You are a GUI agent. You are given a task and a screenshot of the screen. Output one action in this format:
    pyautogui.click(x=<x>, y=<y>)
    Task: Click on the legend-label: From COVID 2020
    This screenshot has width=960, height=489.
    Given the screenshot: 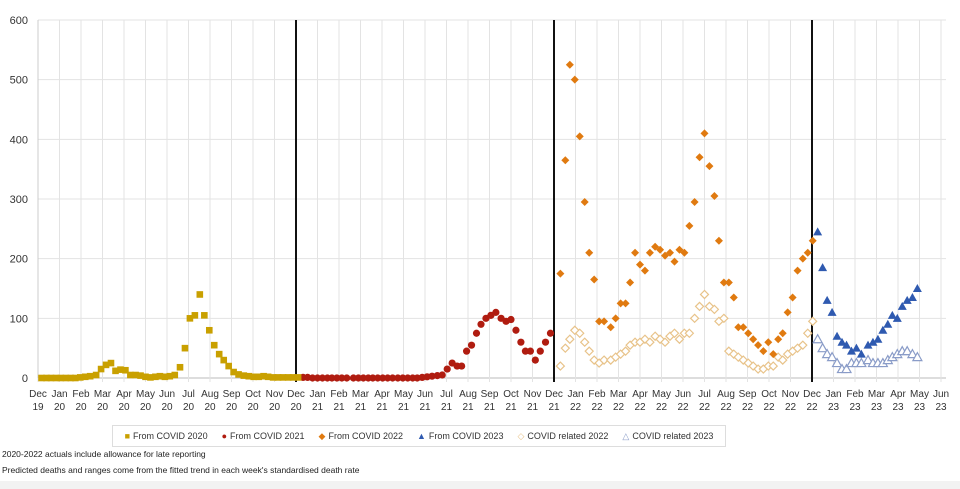 What is the action you would take?
    pyautogui.click(x=170, y=436)
    